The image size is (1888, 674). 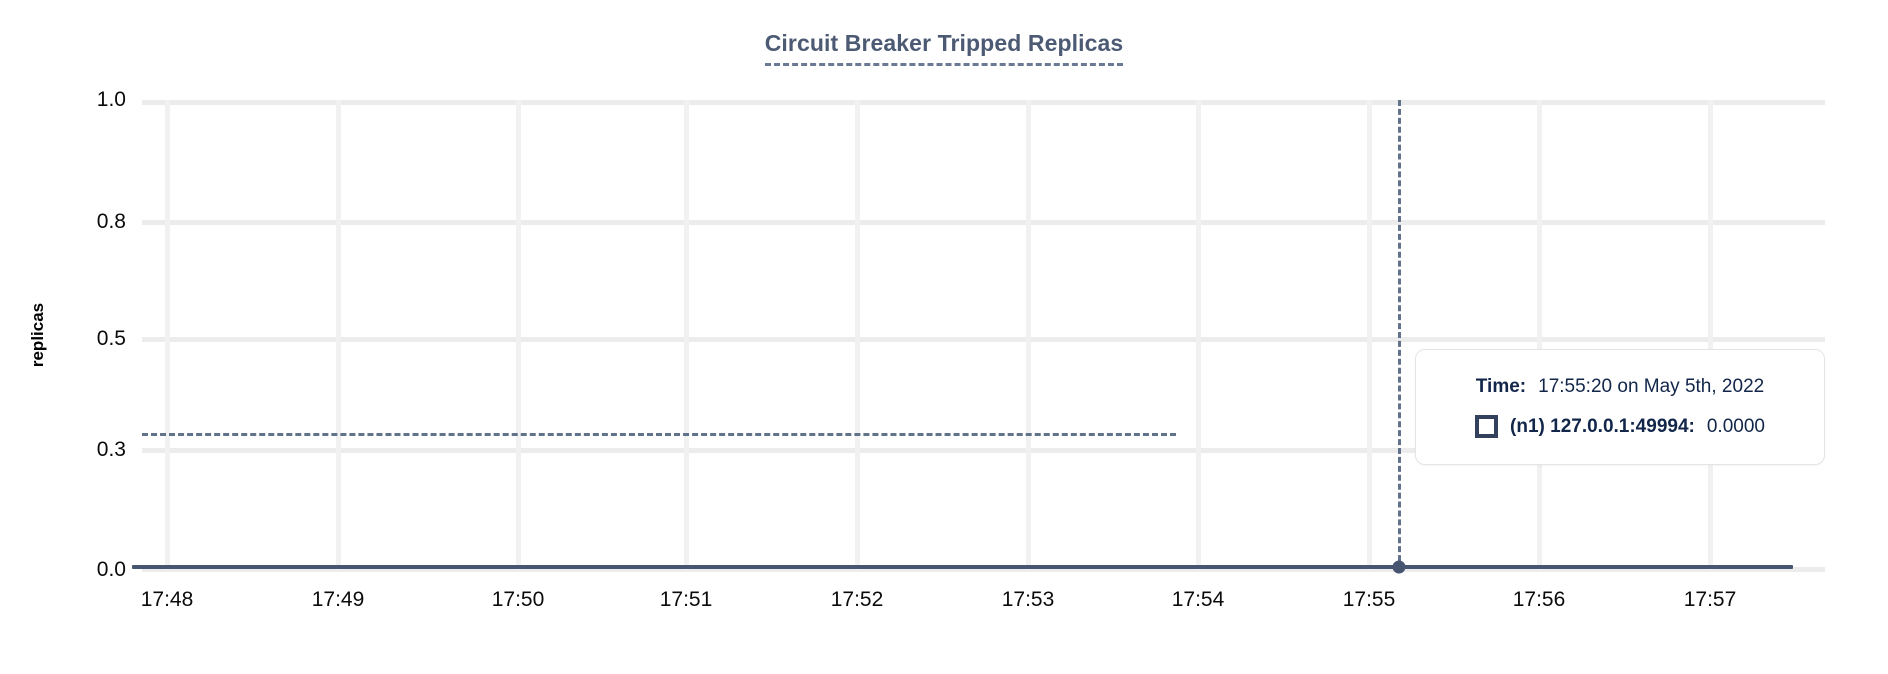 What do you see at coordinates (518, 599) in the screenshot?
I see `x-tick-label: 17:50` at bounding box center [518, 599].